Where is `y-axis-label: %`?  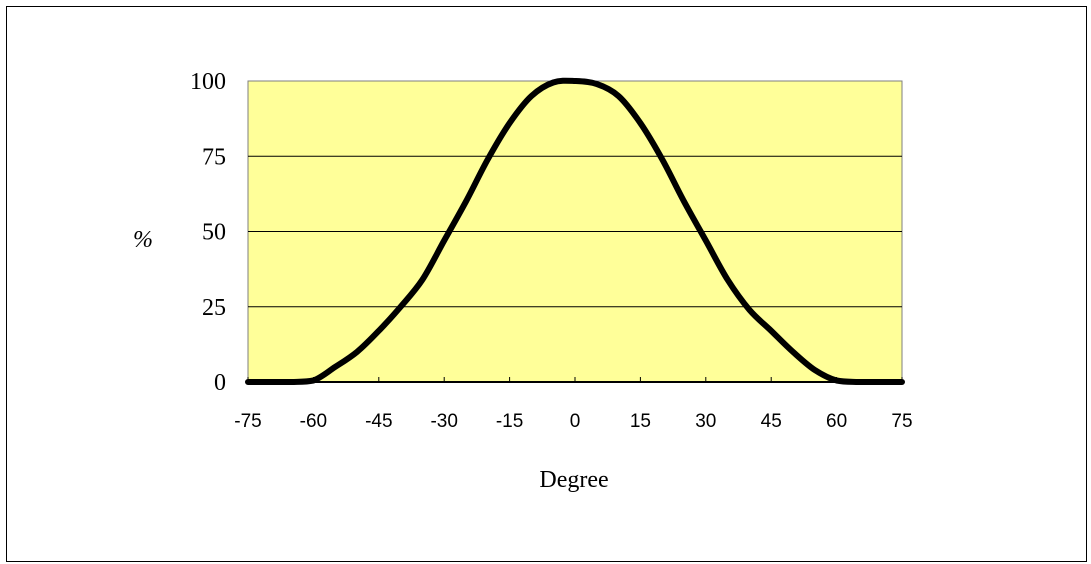 y-axis-label: % is located at coordinates (143, 240).